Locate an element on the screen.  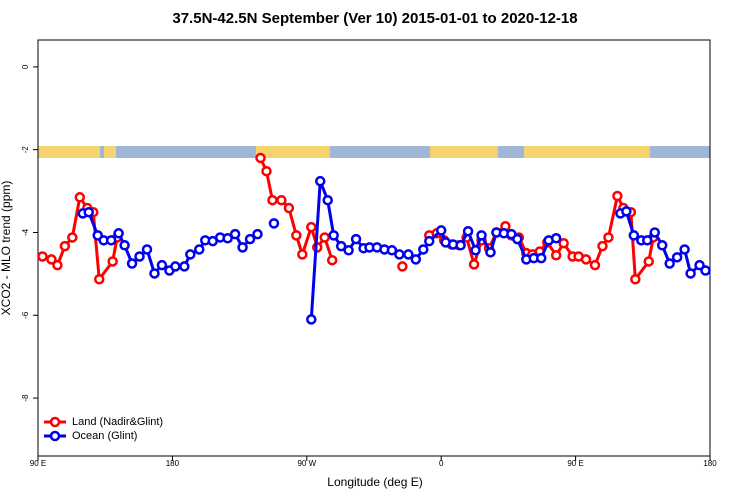
x-tick-label: 90 W is located at coordinates (306, 463).